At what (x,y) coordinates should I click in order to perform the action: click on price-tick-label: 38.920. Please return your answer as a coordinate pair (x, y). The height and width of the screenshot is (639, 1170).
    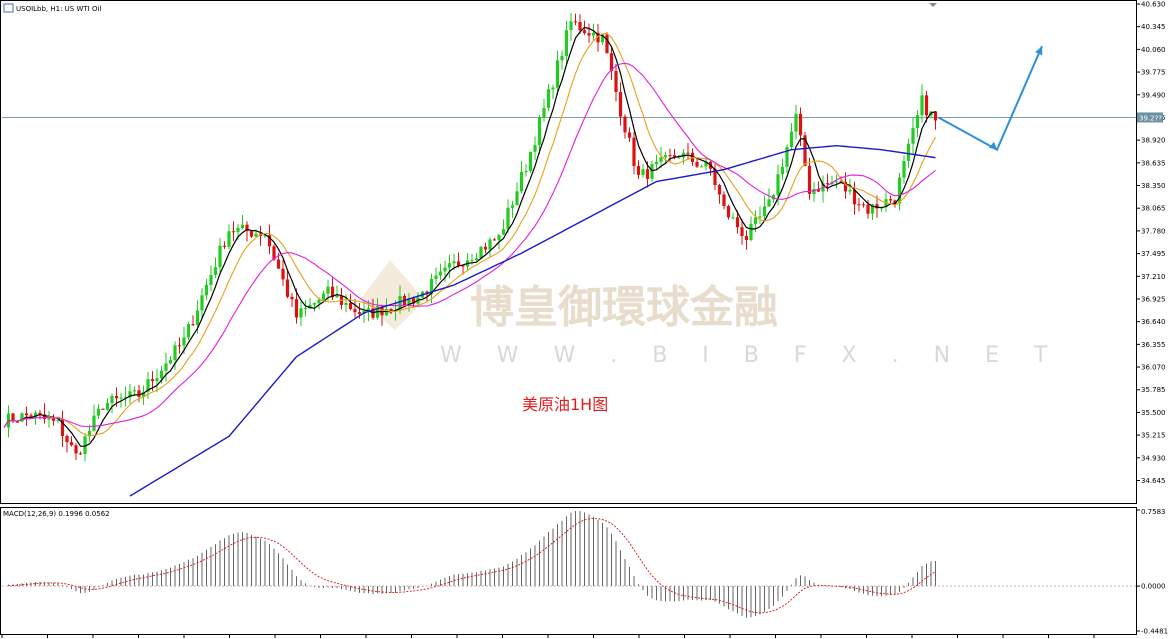
    Looking at the image, I should click on (1153, 141).